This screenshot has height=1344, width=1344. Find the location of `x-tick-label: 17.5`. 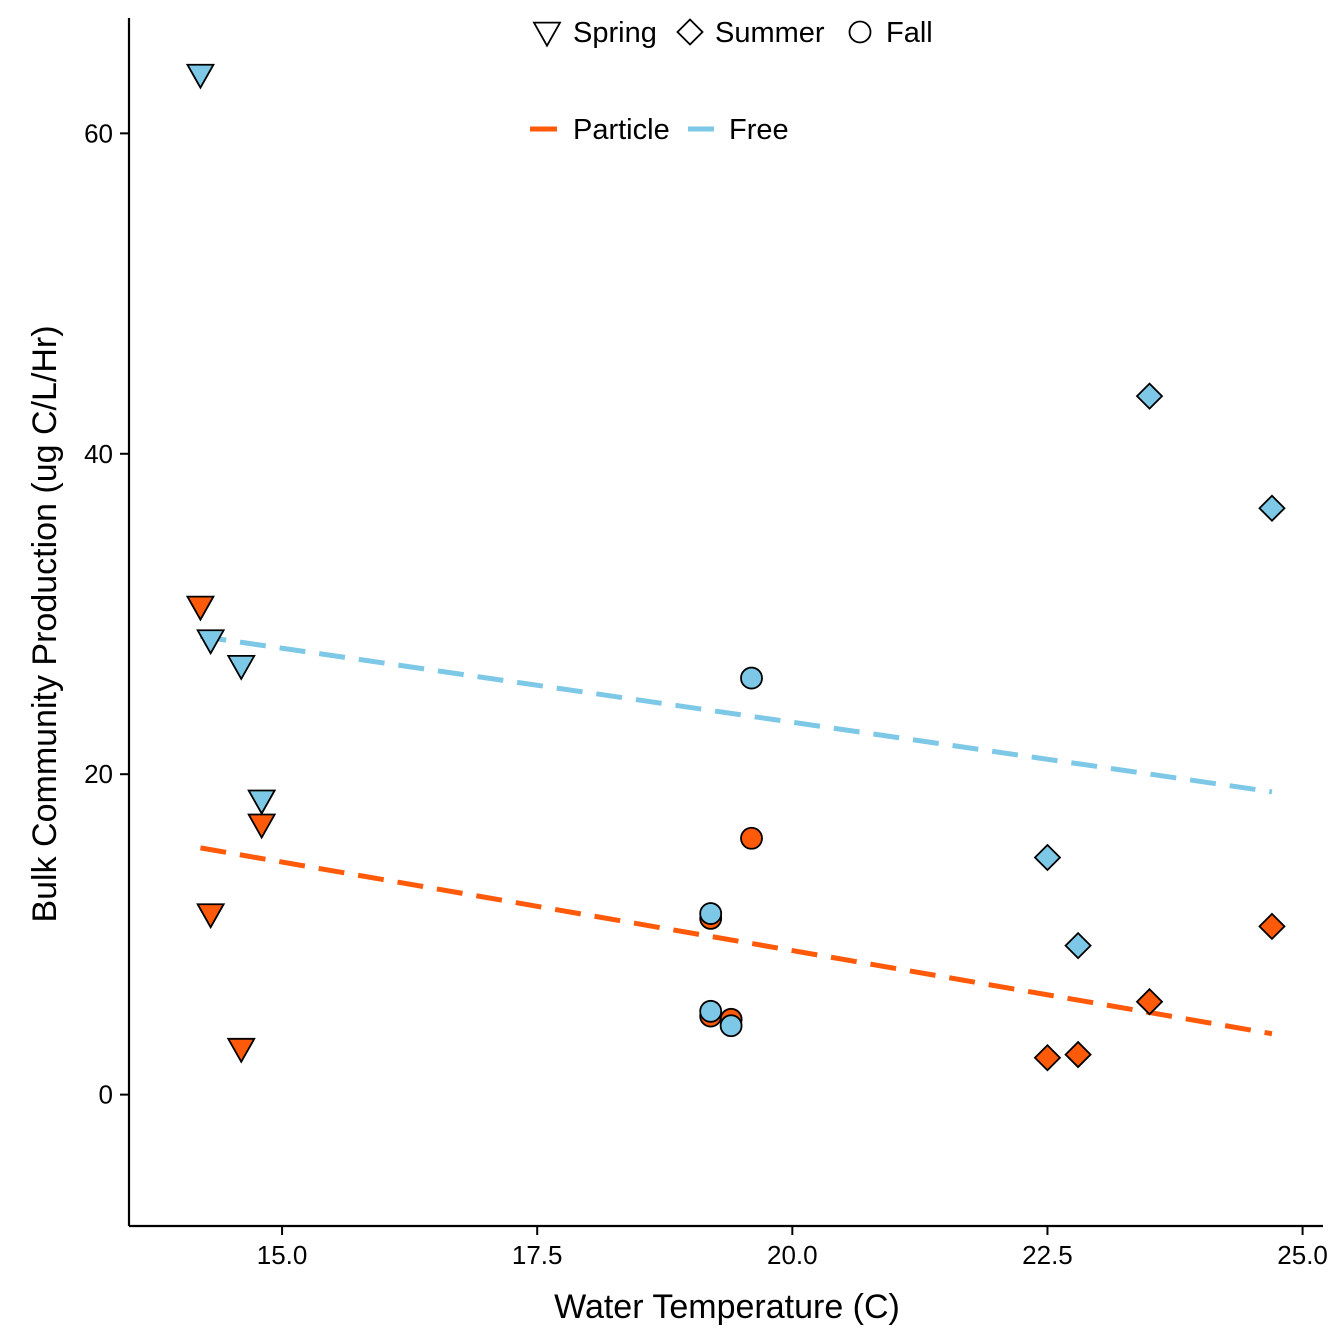

x-tick-label: 17.5 is located at coordinates (537, 1255).